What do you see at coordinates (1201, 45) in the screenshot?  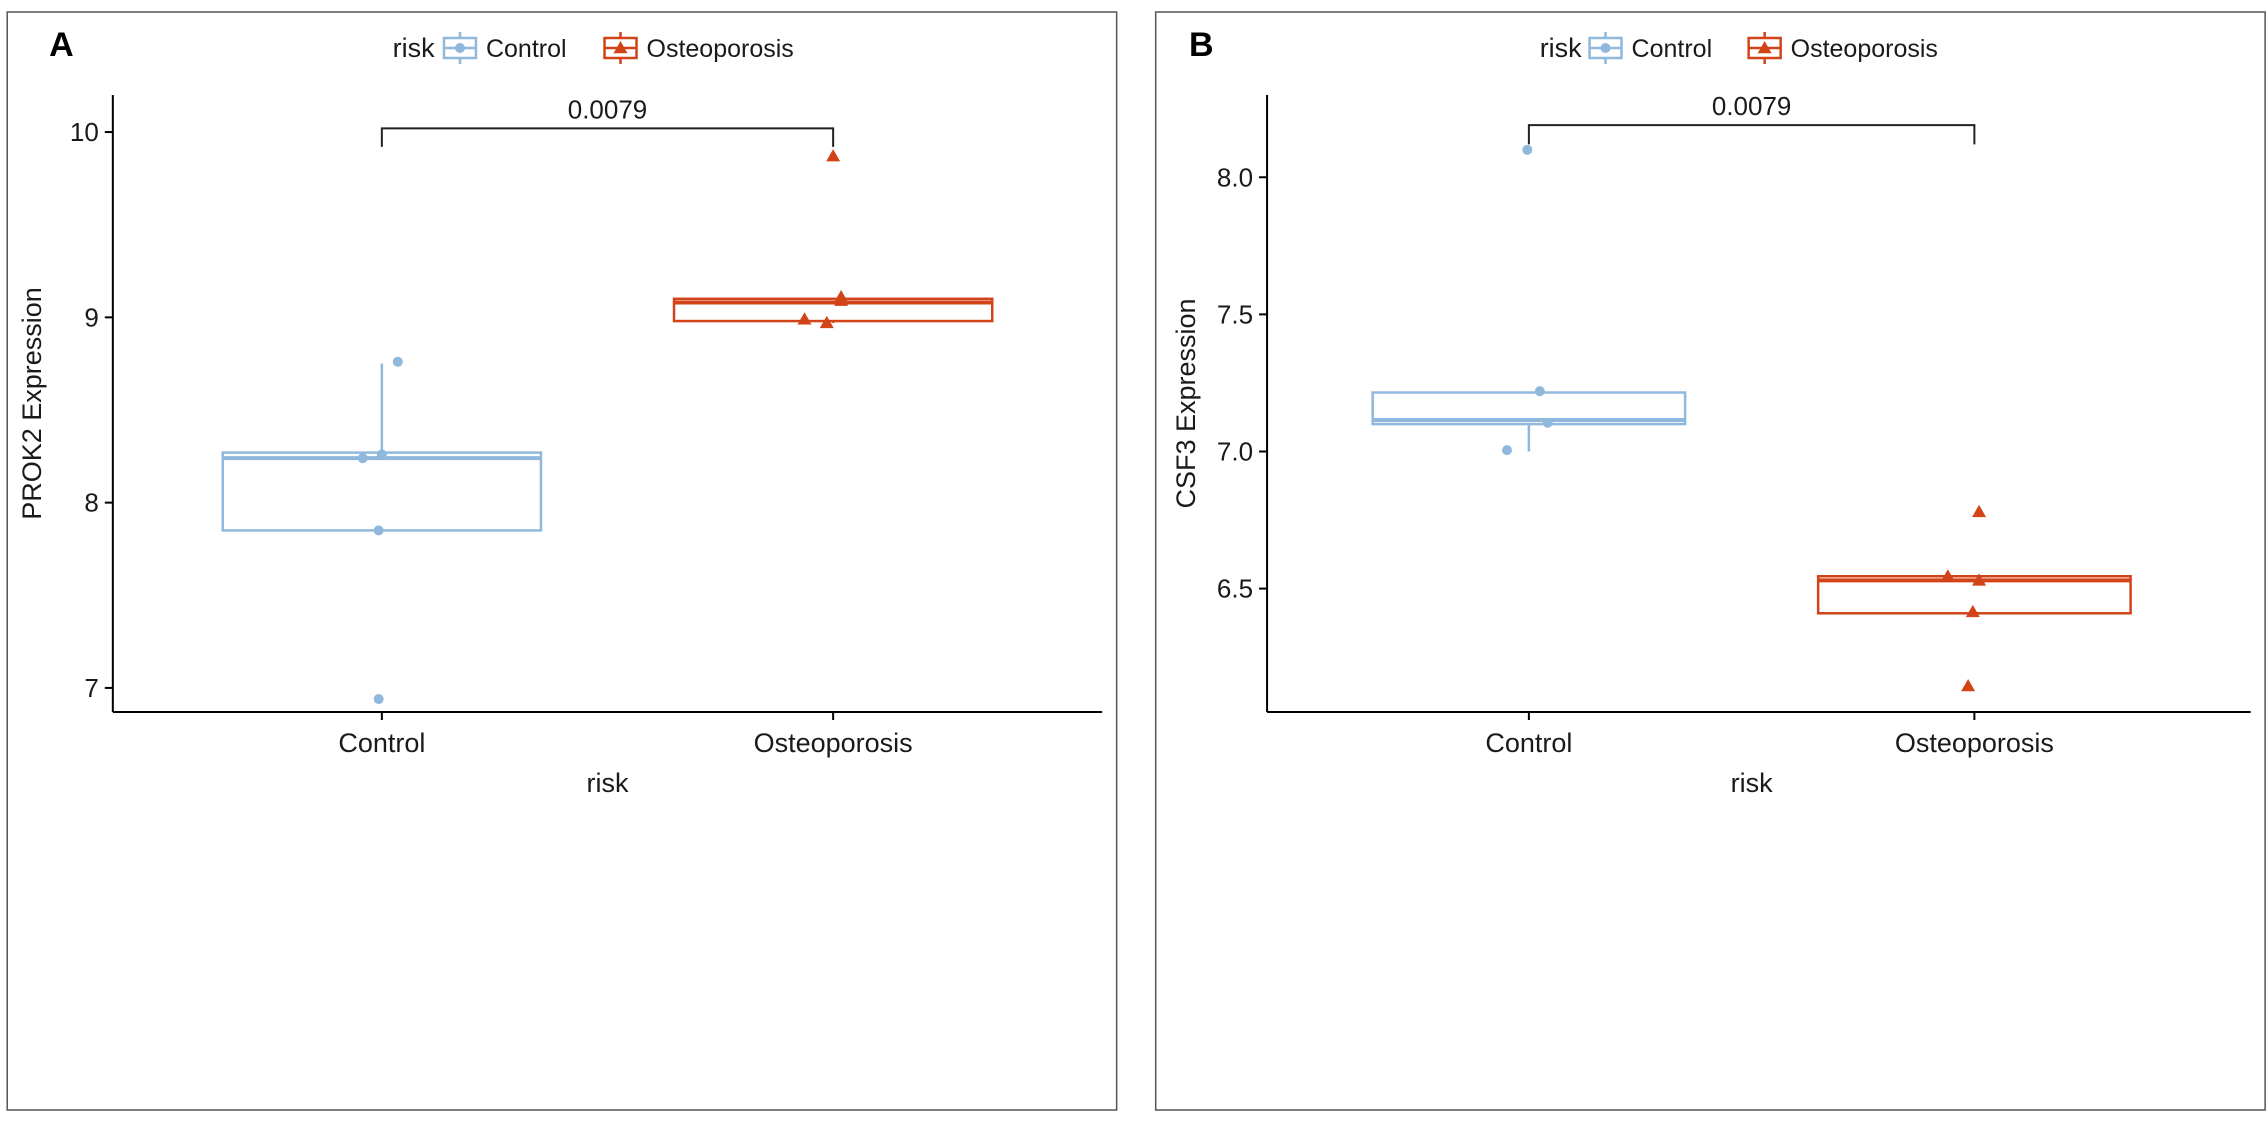 I see `panel-label: B` at bounding box center [1201, 45].